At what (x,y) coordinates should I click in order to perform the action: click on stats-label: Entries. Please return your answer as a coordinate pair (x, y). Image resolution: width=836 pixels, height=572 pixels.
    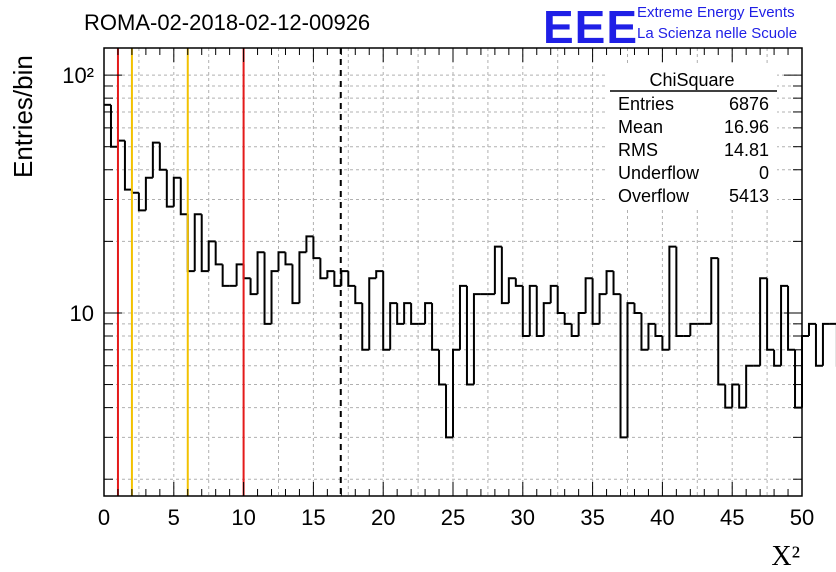
    Looking at the image, I should click on (646, 104).